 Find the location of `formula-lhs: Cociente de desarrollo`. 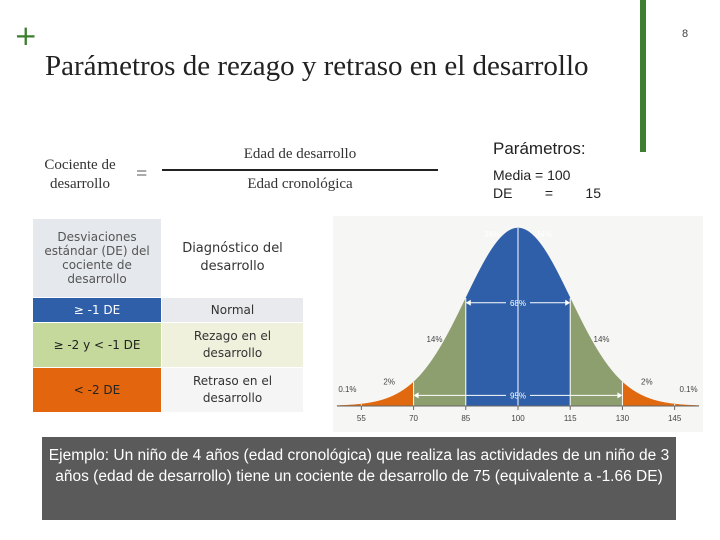

formula-lhs: Cociente de desarrollo is located at coordinates (80, 175).